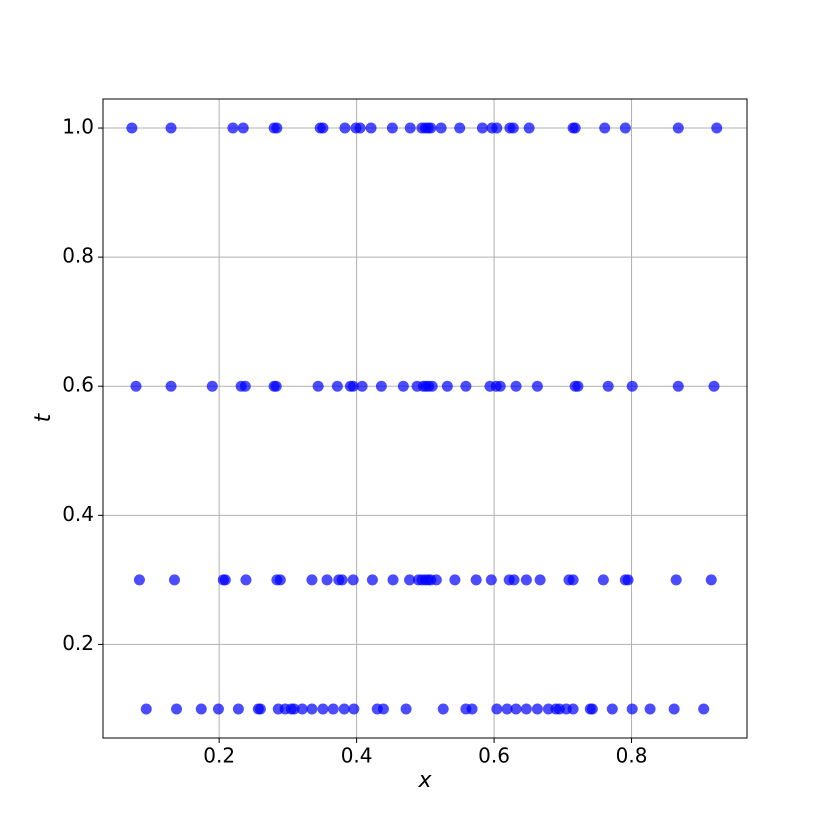 The width and height of the screenshot is (830, 830). What do you see at coordinates (78, 256) in the screenshot?
I see `y-tick-label: 0.8` at bounding box center [78, 256].